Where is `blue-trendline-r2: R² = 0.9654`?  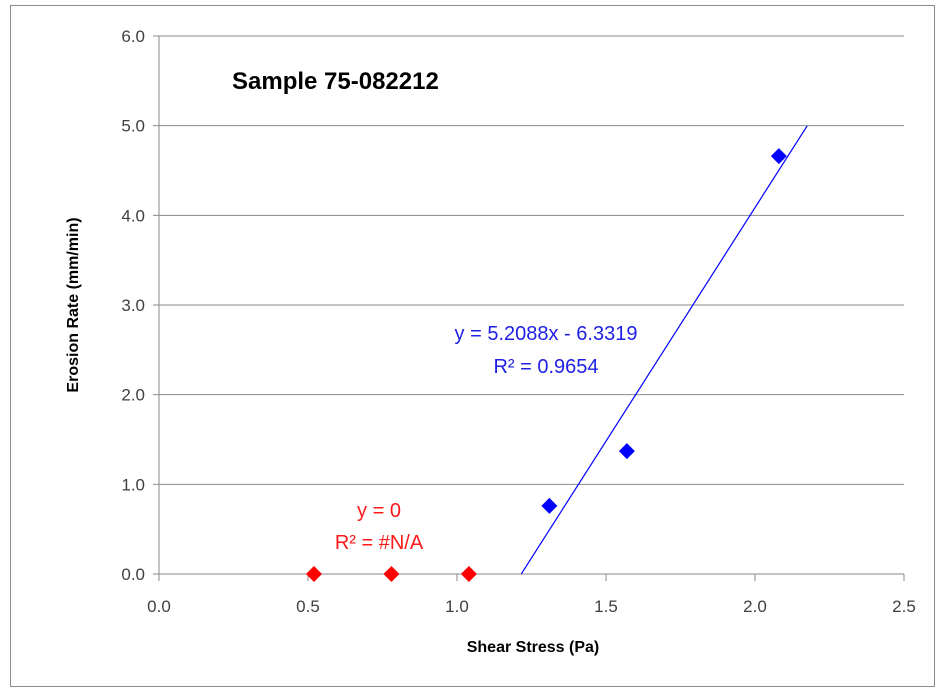 blue-trendline-r2: R² = 0.9654 is located at coordinates (545, 367).